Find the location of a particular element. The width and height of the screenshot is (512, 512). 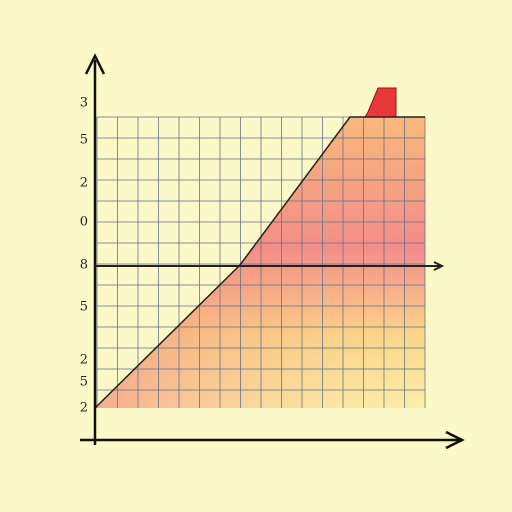

y-label: 3 is located at coordinates (84, 103).